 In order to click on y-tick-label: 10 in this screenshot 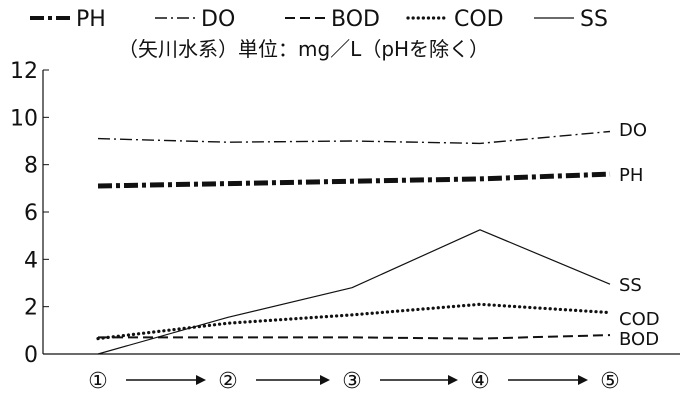, I will do `click(24, 118)`.